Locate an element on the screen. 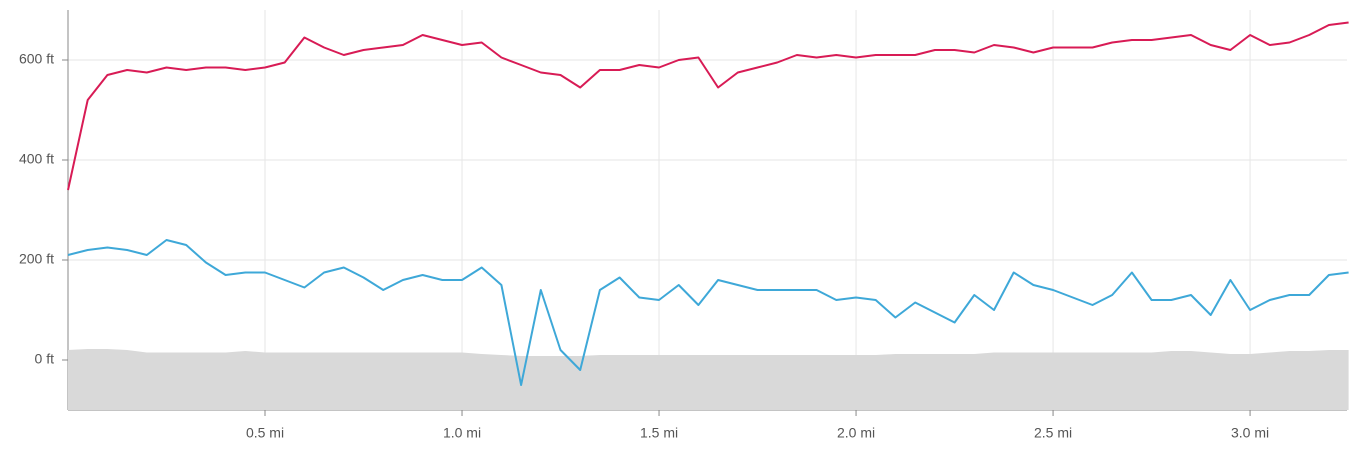  x-tick-label: 0.5 mi is located at coordinates (265, 433).